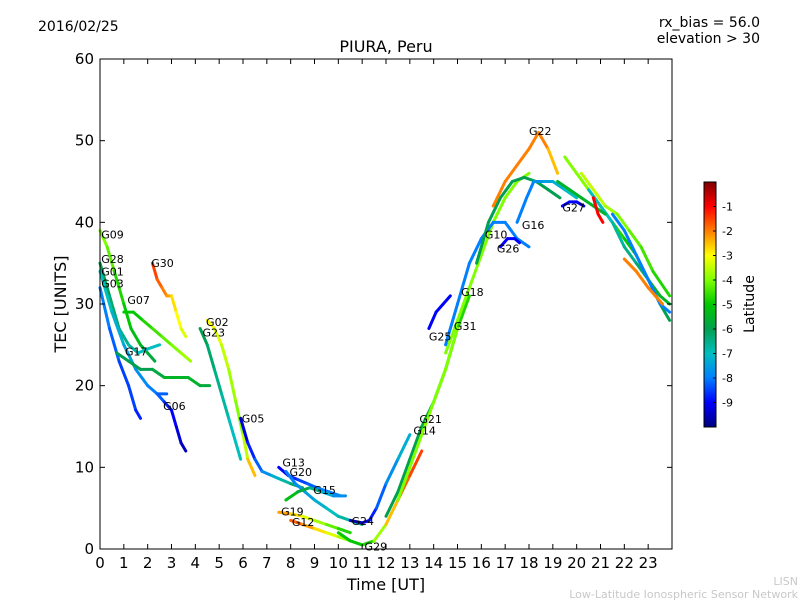  I want to click on colorbar-tick-label: -8, so click(727, 378).